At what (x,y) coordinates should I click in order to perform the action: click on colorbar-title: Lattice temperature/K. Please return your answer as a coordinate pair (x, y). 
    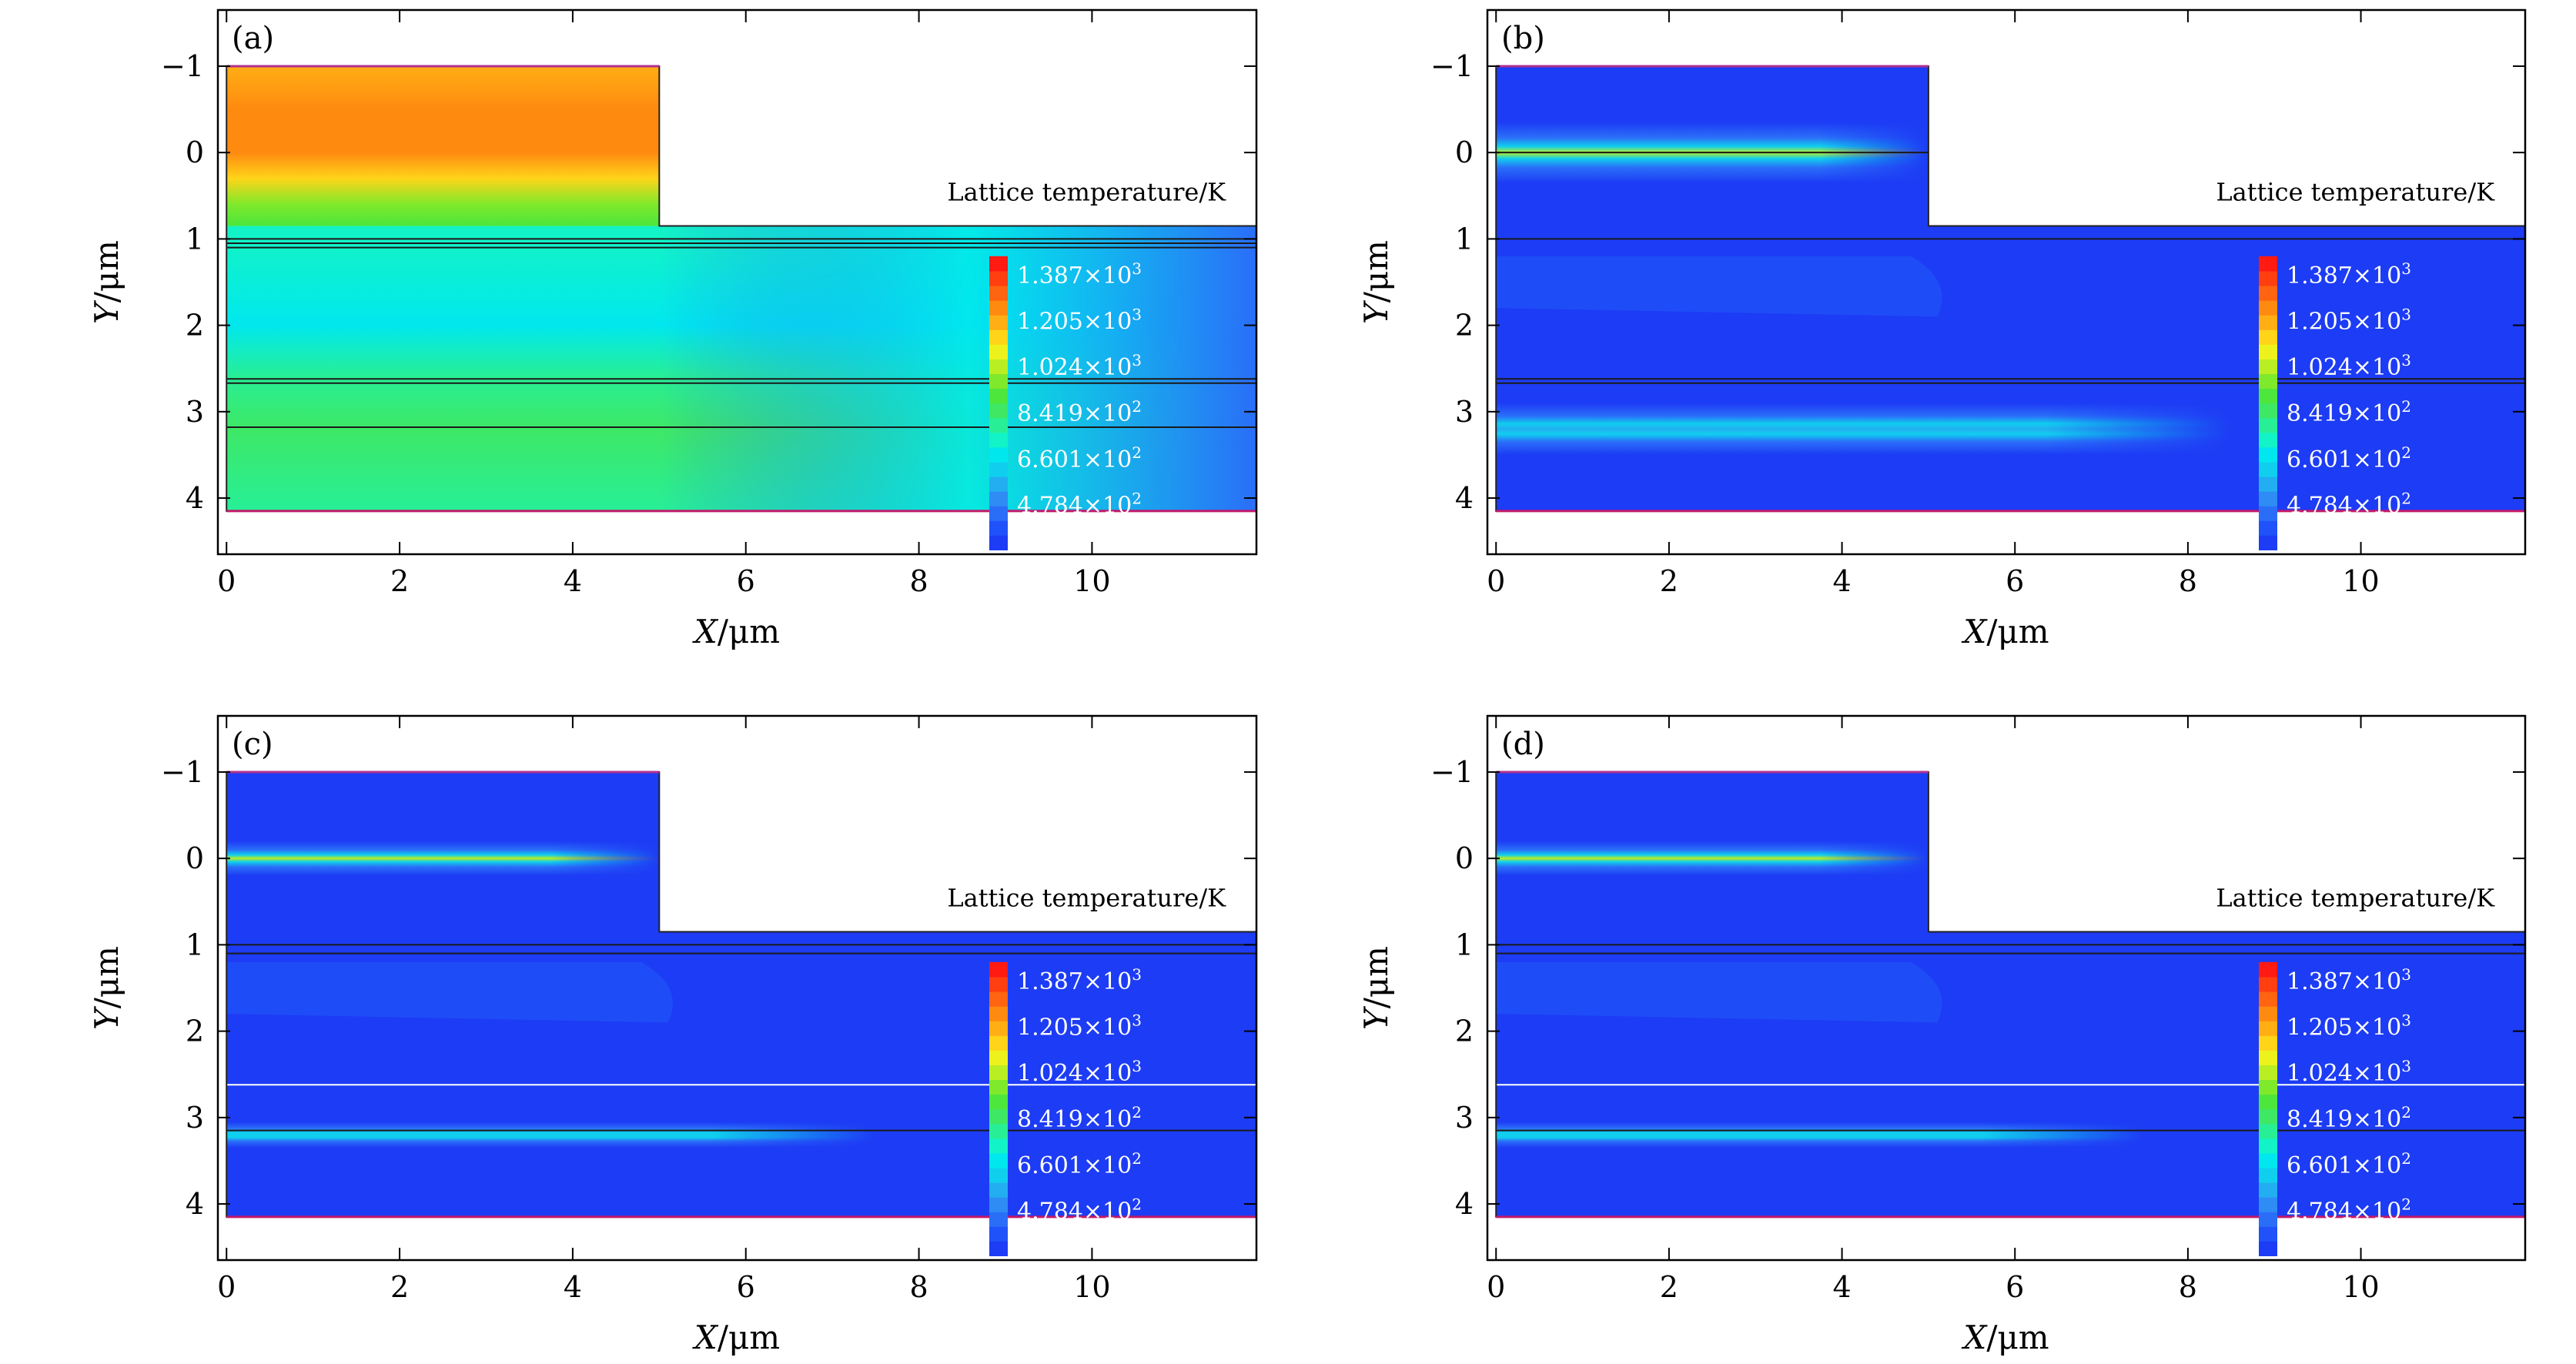
    Looking at the image, I should click on (1086, 192).